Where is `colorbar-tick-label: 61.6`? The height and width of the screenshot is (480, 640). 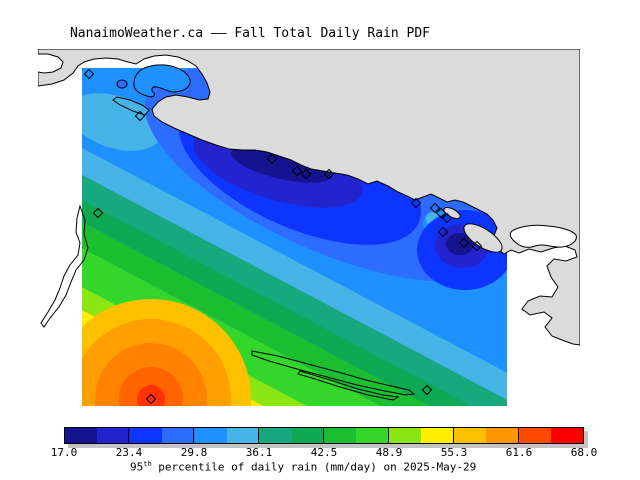
colorbar-tick-label: 61.6 is located at coordinates (519, 452).